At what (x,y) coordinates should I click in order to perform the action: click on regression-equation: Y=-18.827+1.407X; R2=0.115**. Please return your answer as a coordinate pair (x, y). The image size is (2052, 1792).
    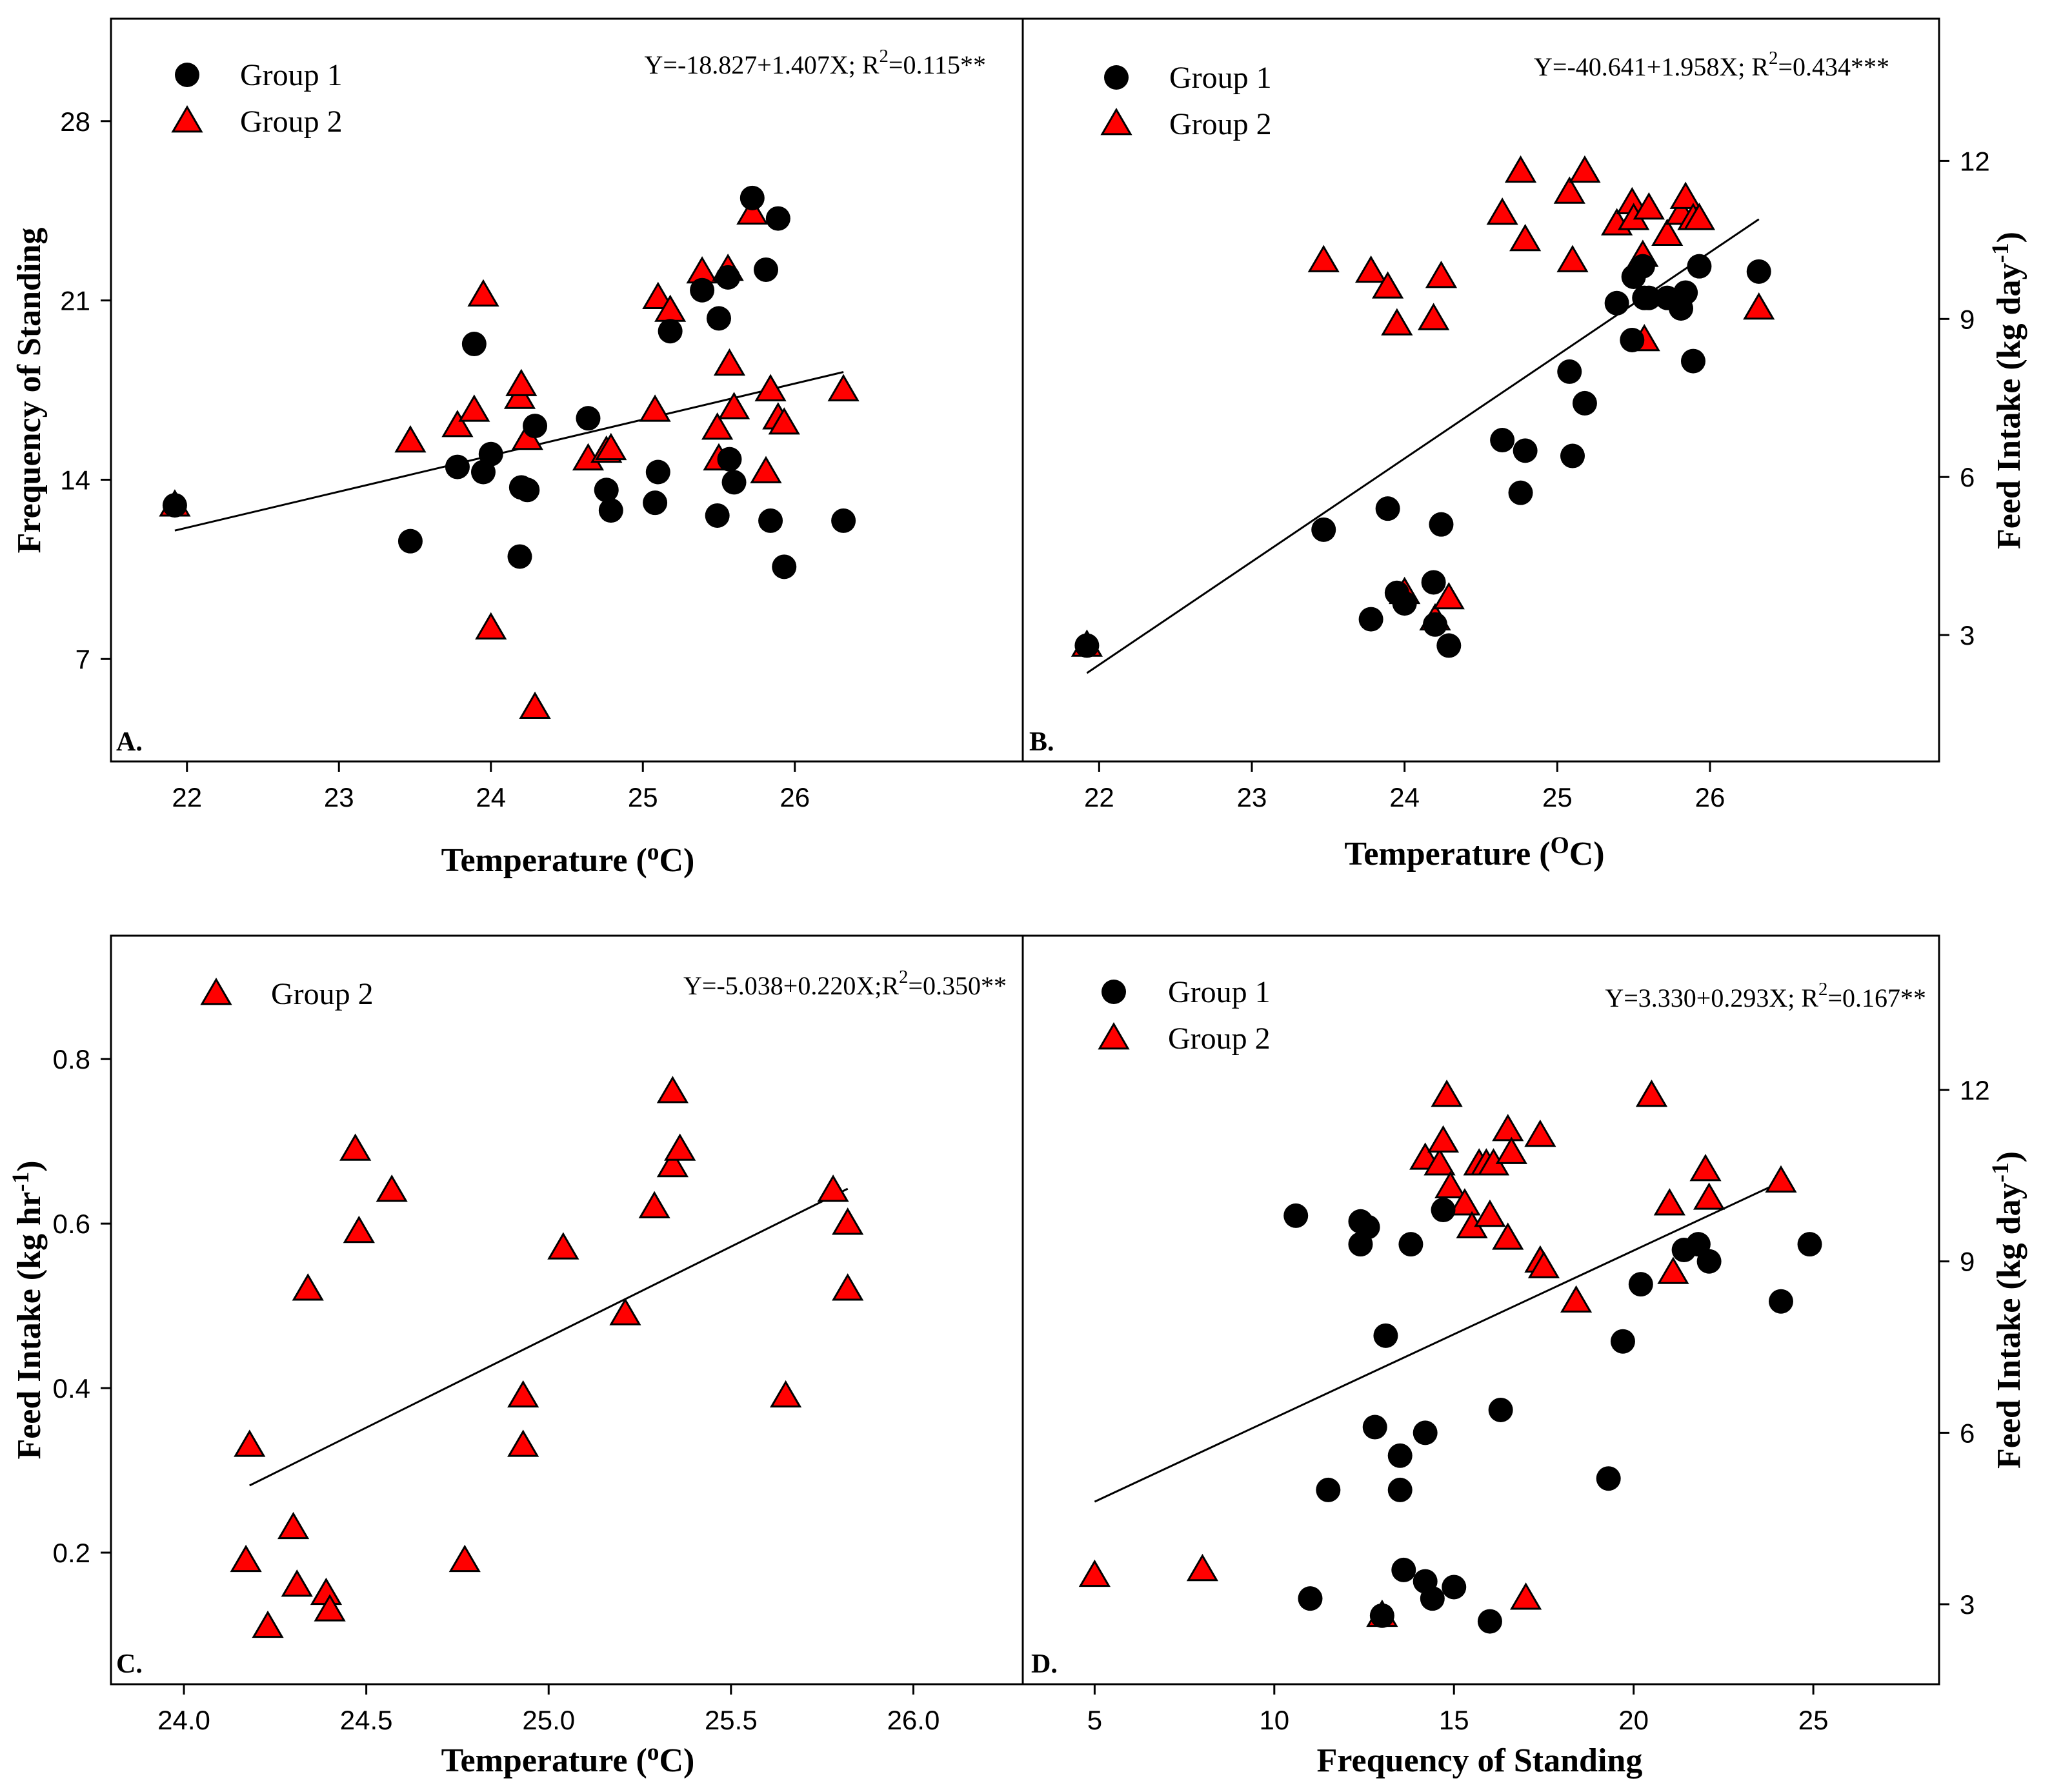
    Looking at the image, I should click on (816, 62).